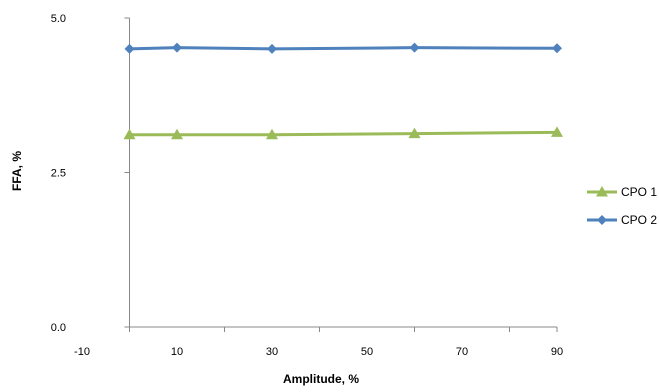 This screenshot has width=659, height=392. What do you see at coordinates (58, 19) in the screenshot?
I see `y-tick-label: 5.0` at bounding box center [58, 19].